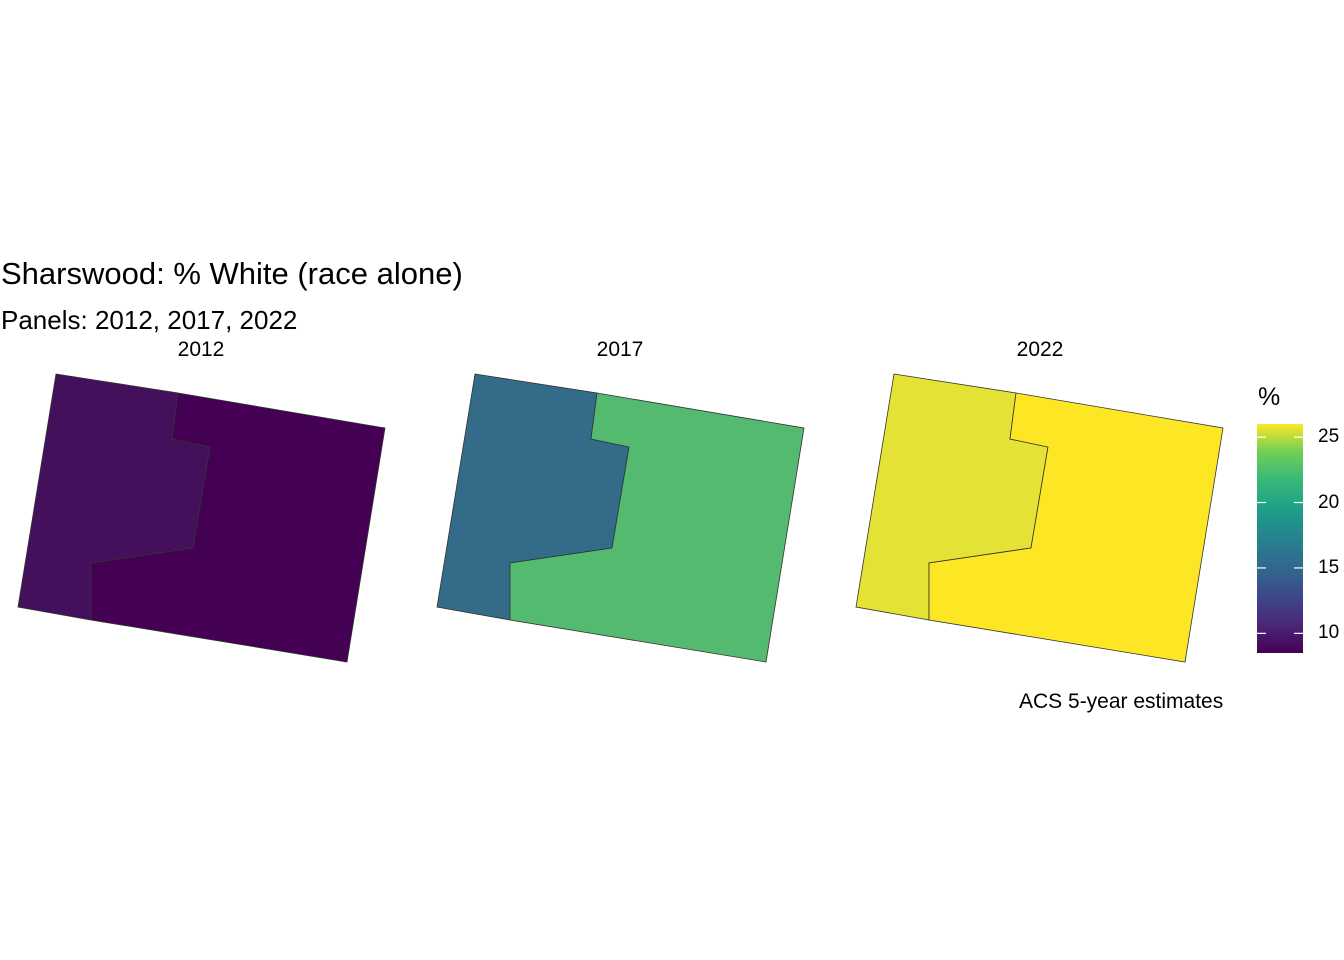 The width and height of the screenshot is (1344, 960). Describe the element at coordinates (1329, 567) in the screenshot. I see `legend-tick-label-15: 15` at that location.